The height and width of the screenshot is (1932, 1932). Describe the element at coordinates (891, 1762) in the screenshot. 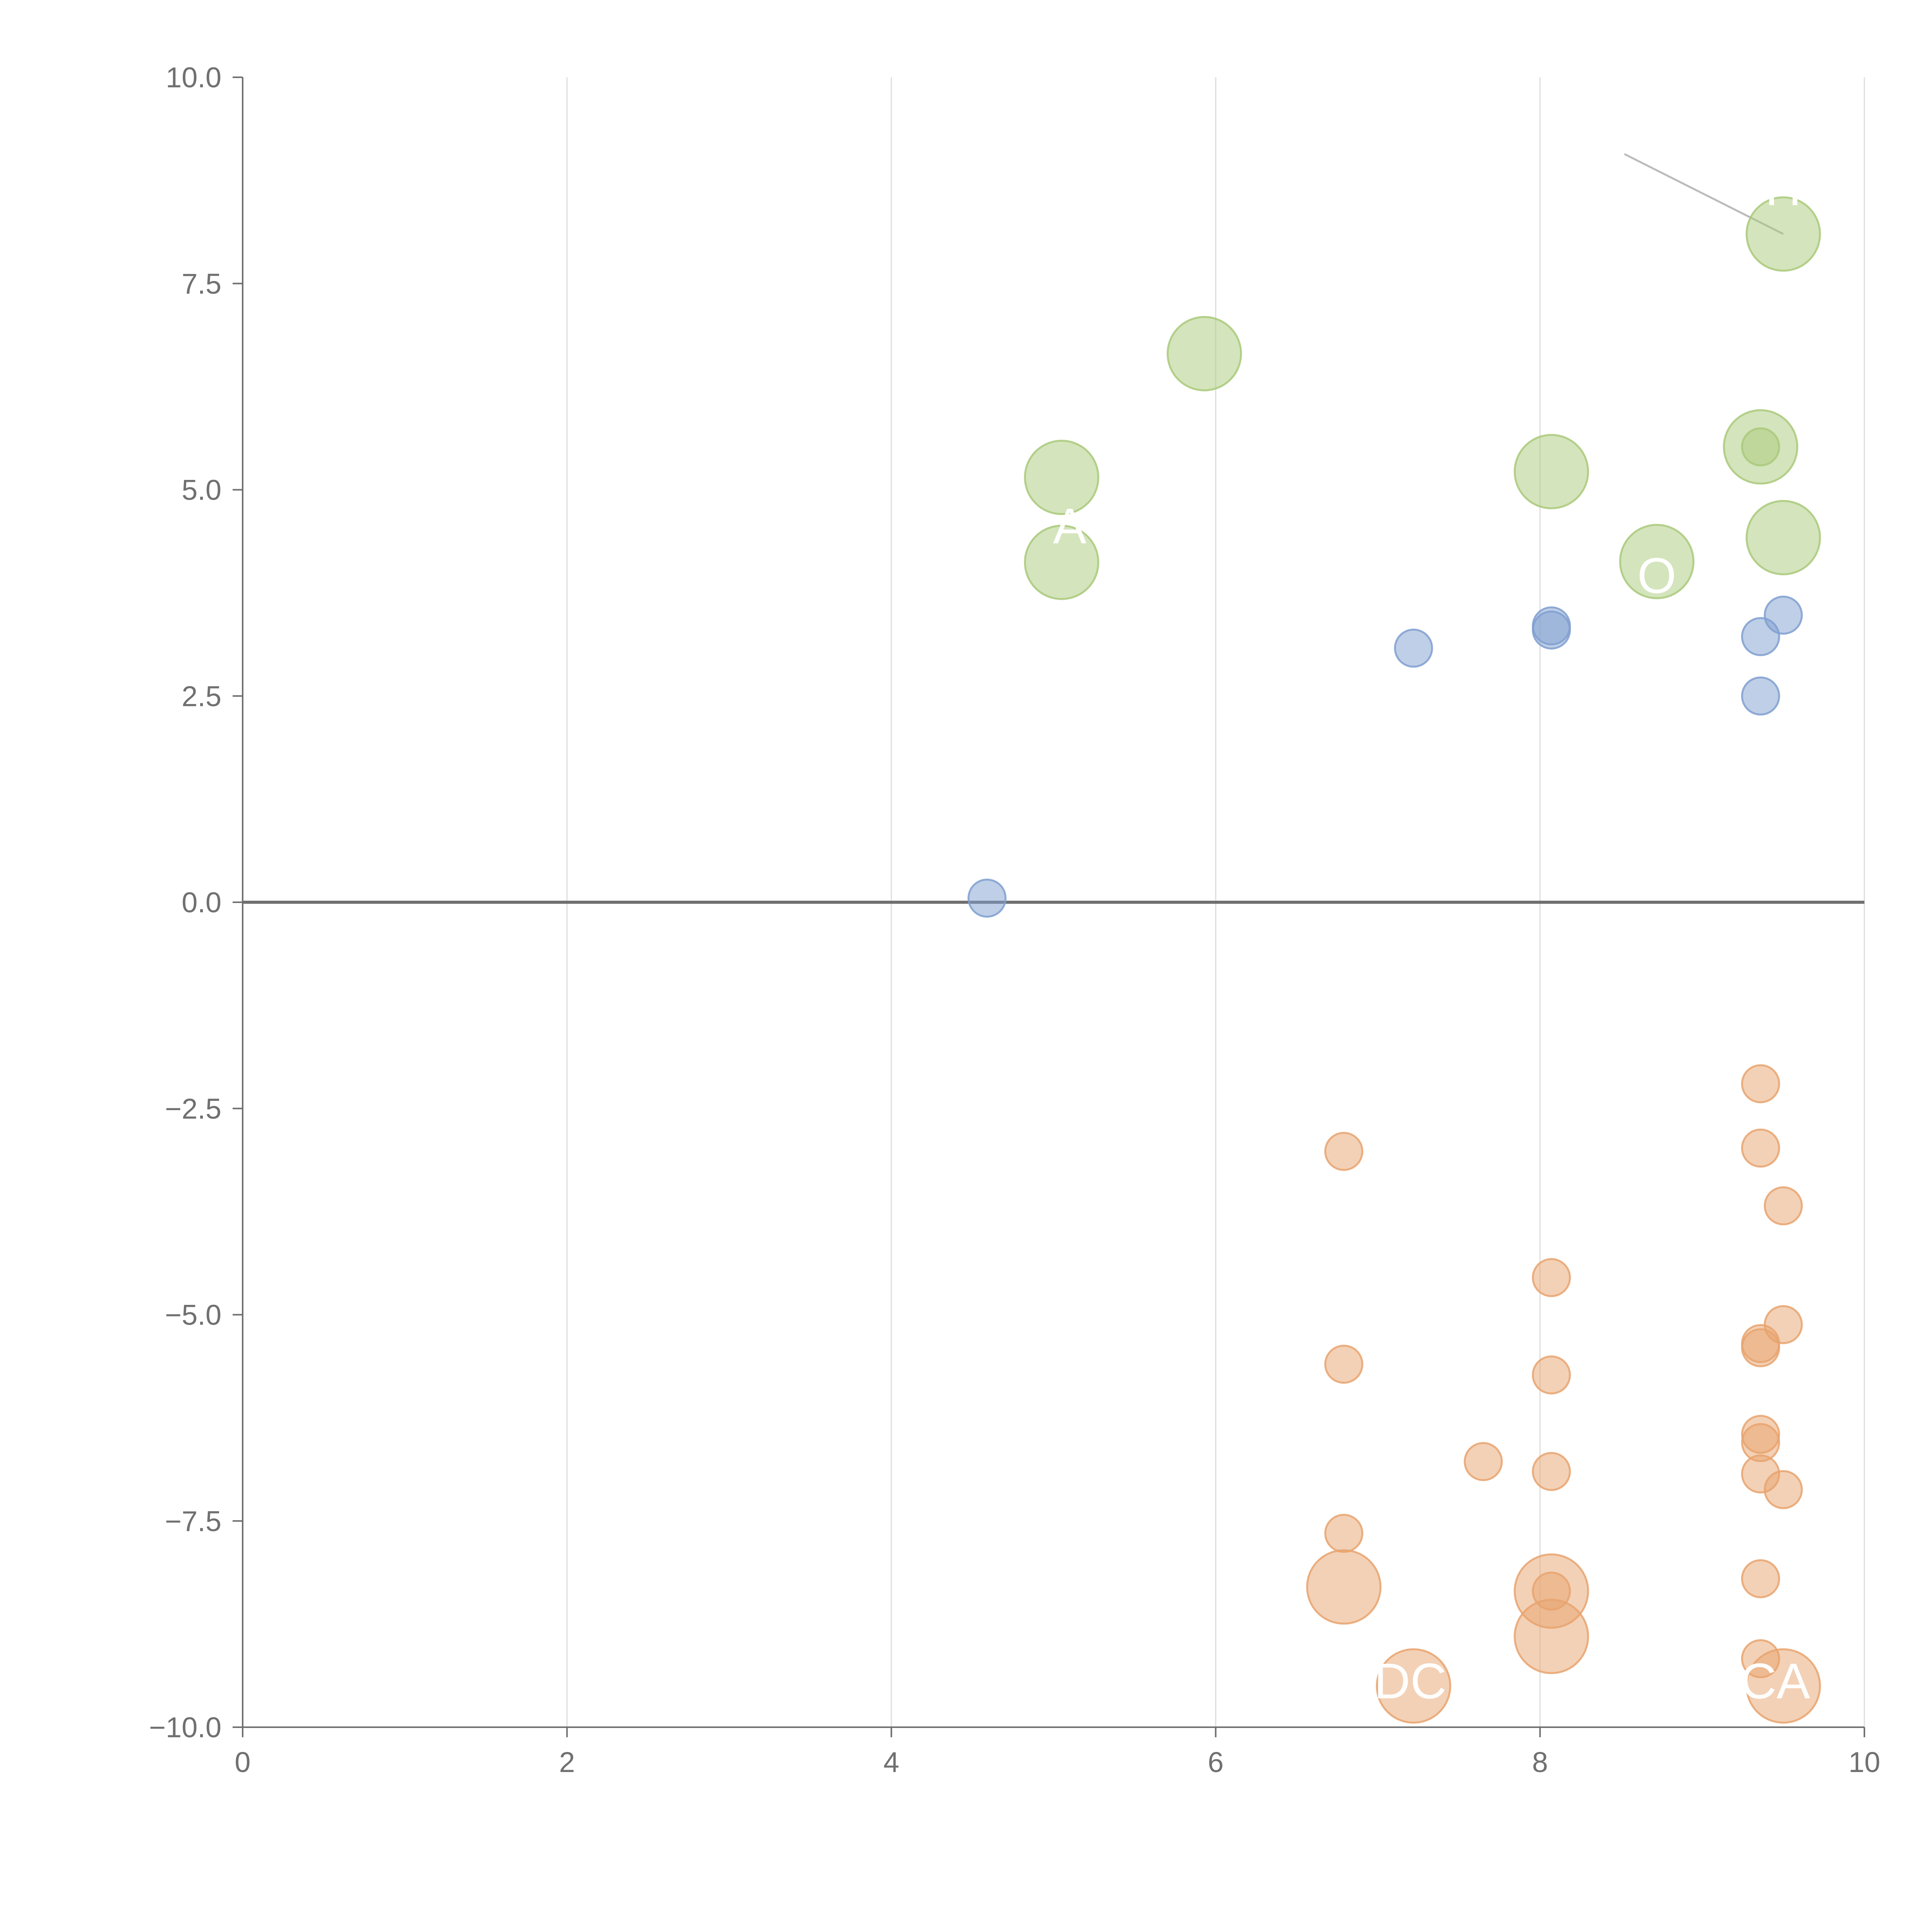

I see `x-tick-label: 4` at that location.